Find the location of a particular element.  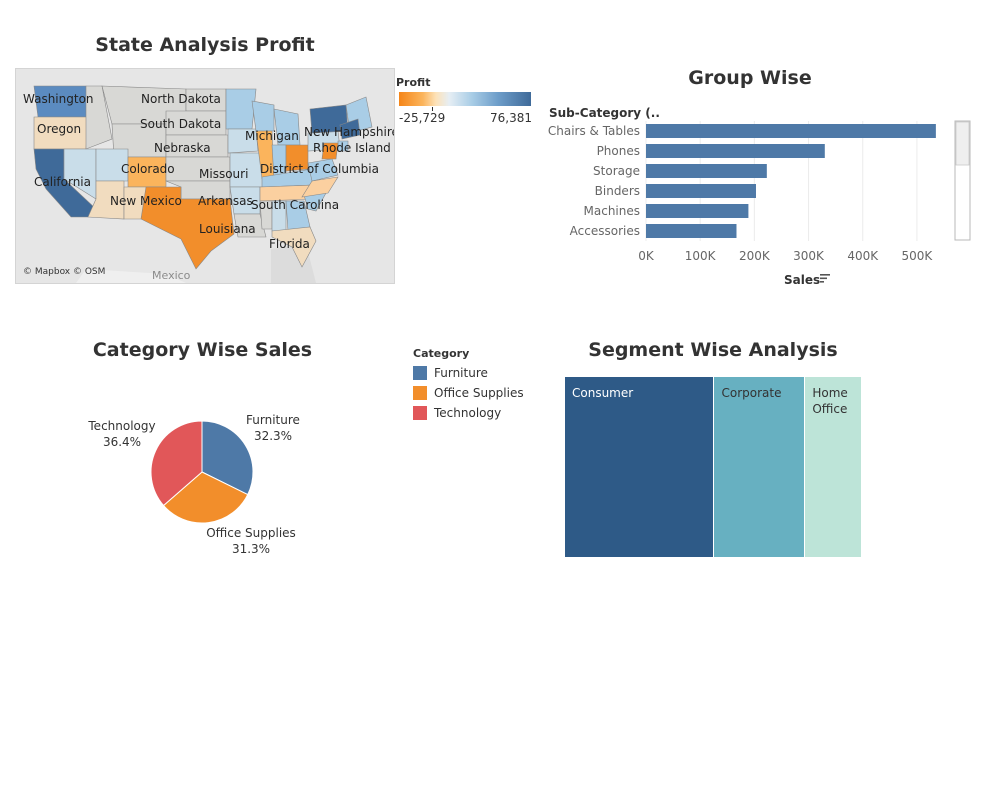

bar-chairs-tables is located at coordinates (791, 131).